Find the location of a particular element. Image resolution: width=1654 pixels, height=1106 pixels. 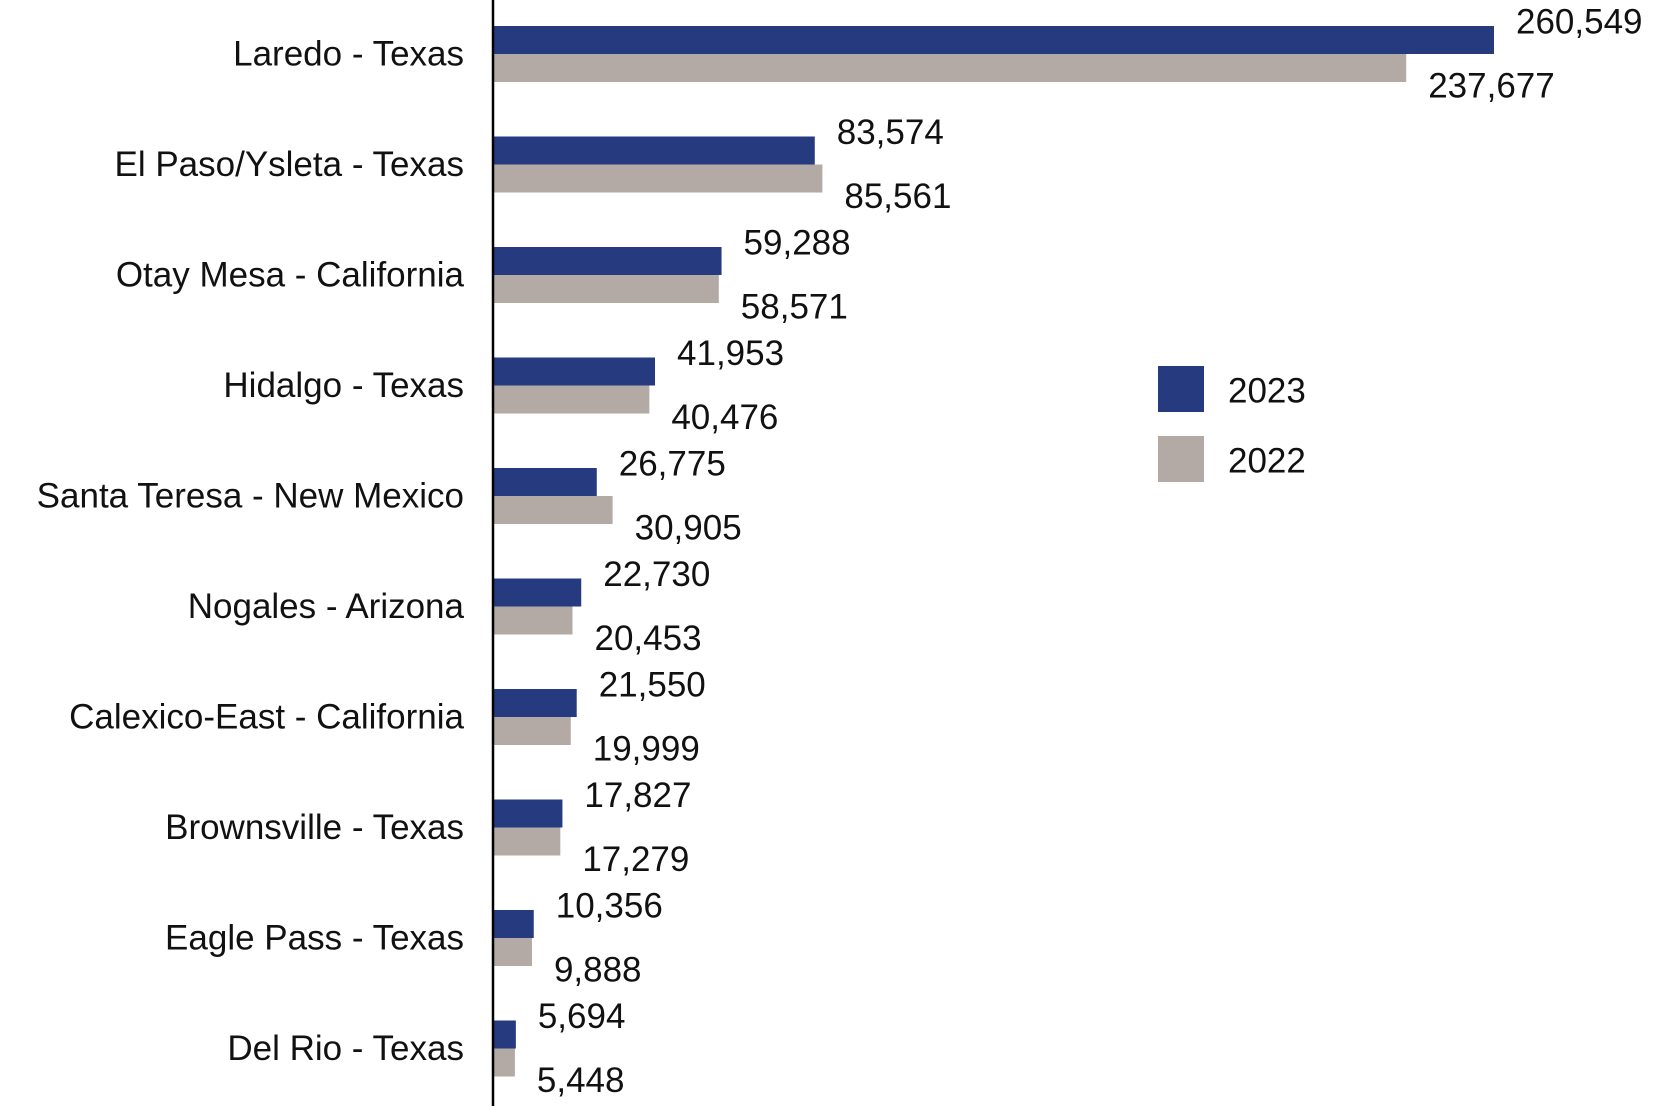

value-label-2022-otay-mesa-california: 58,571 is located at coordinates (794, 307).